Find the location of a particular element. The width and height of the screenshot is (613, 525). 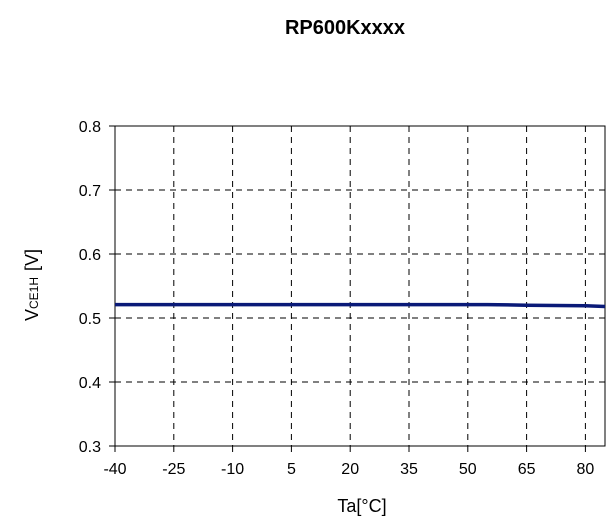

x-tick-label: 80 is located at coordinates (586, 469).